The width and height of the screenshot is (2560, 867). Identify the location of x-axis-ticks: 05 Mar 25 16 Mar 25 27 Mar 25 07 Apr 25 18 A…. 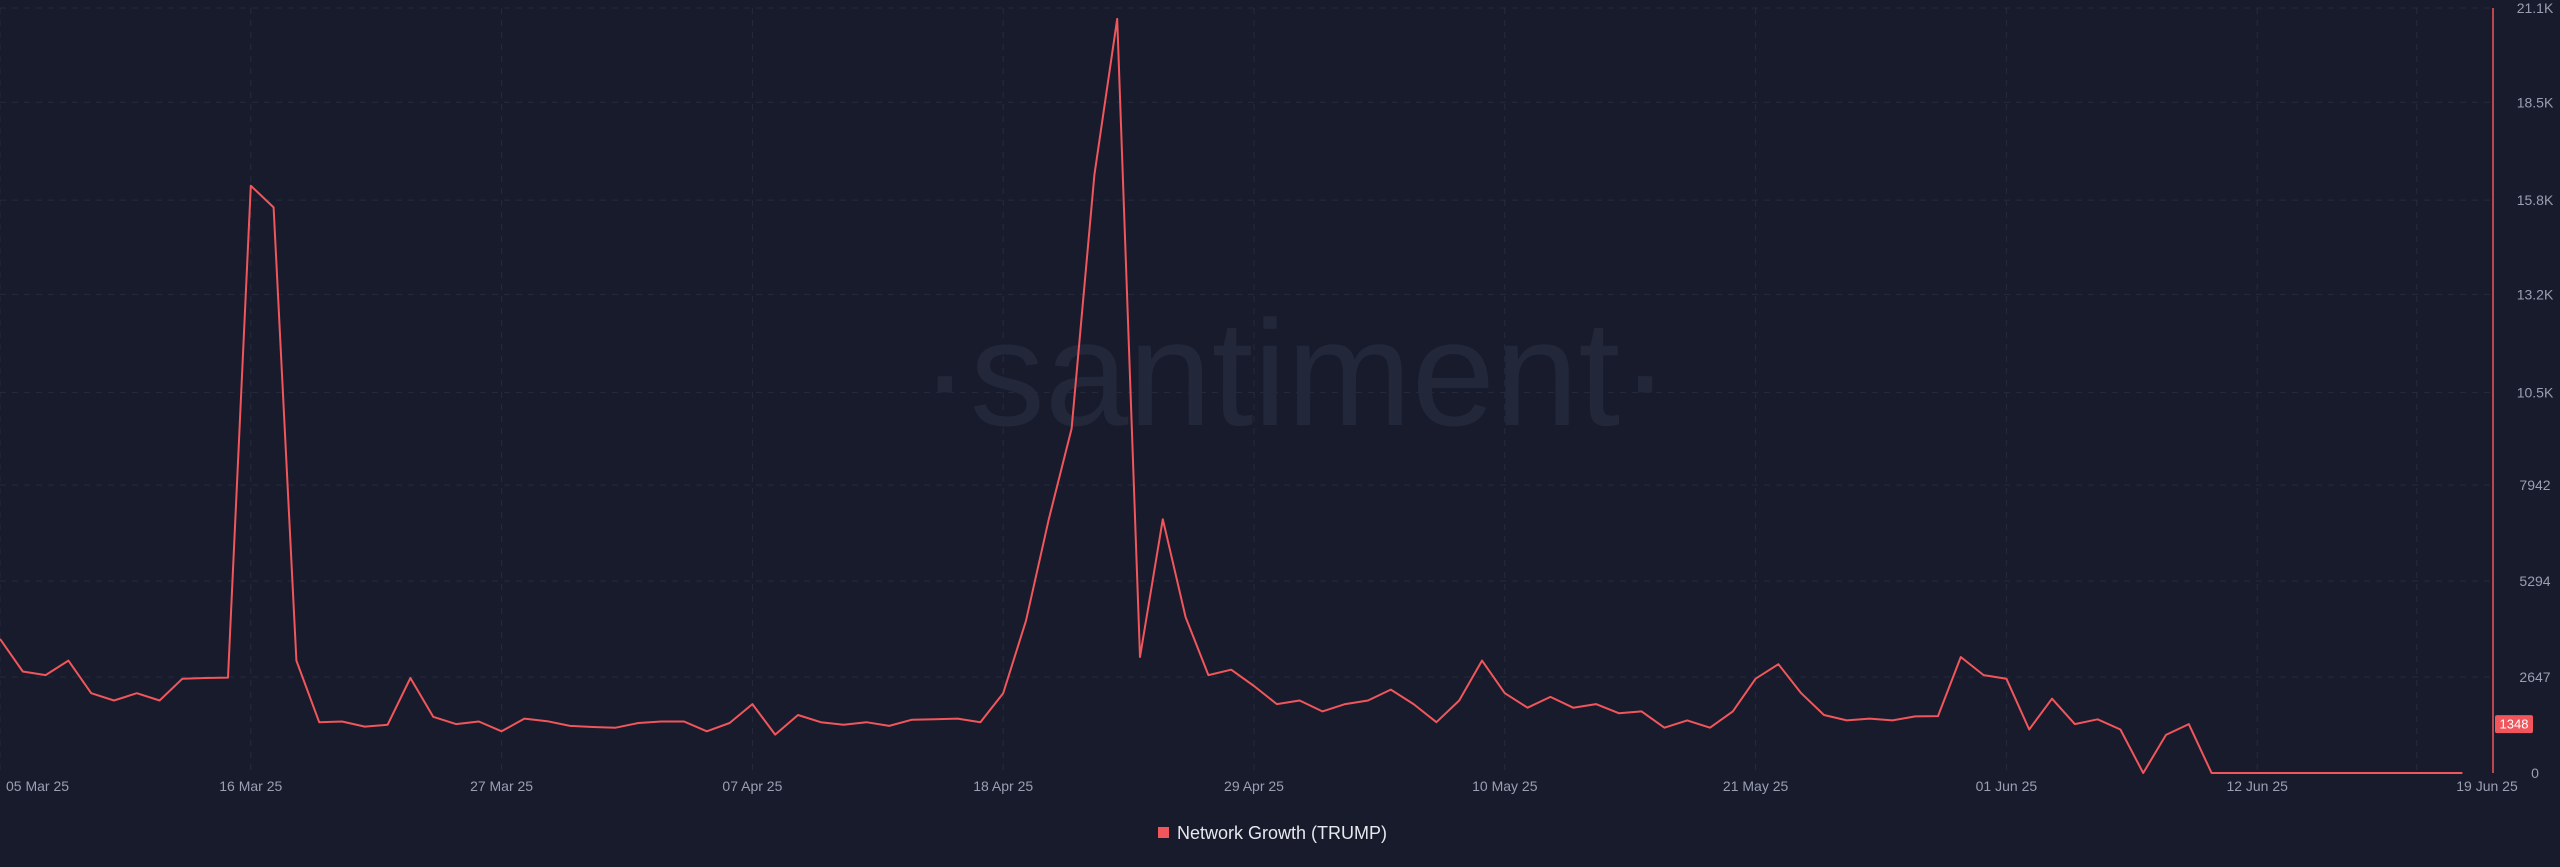
(1262, 786).